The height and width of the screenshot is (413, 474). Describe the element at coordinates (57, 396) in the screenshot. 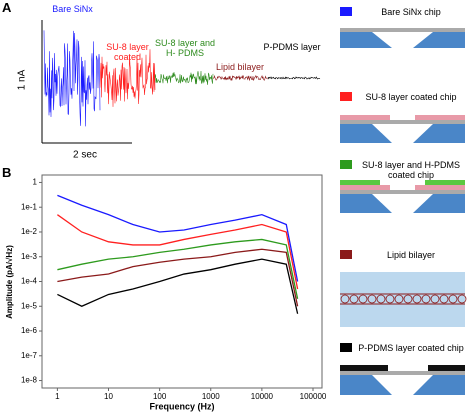

I see `x-tick-label: 1` at that location.